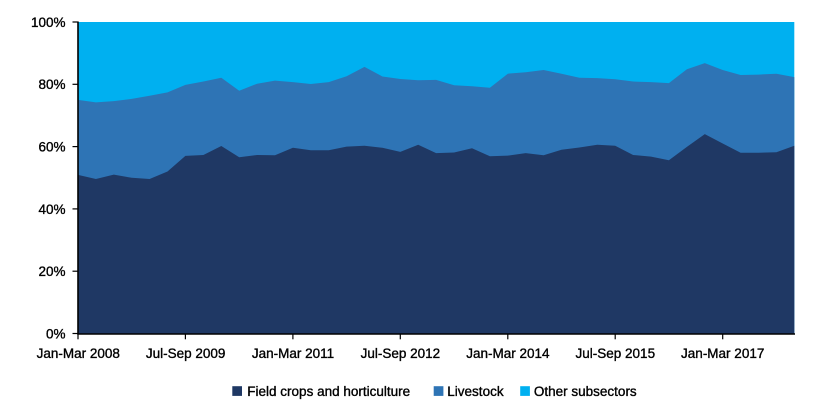 This screenshot has width=823, height=407. What do you see at coordinates (475, 391) in the screenshot?
I see `svg-text: Livestock` at bounding box center [475, 391].